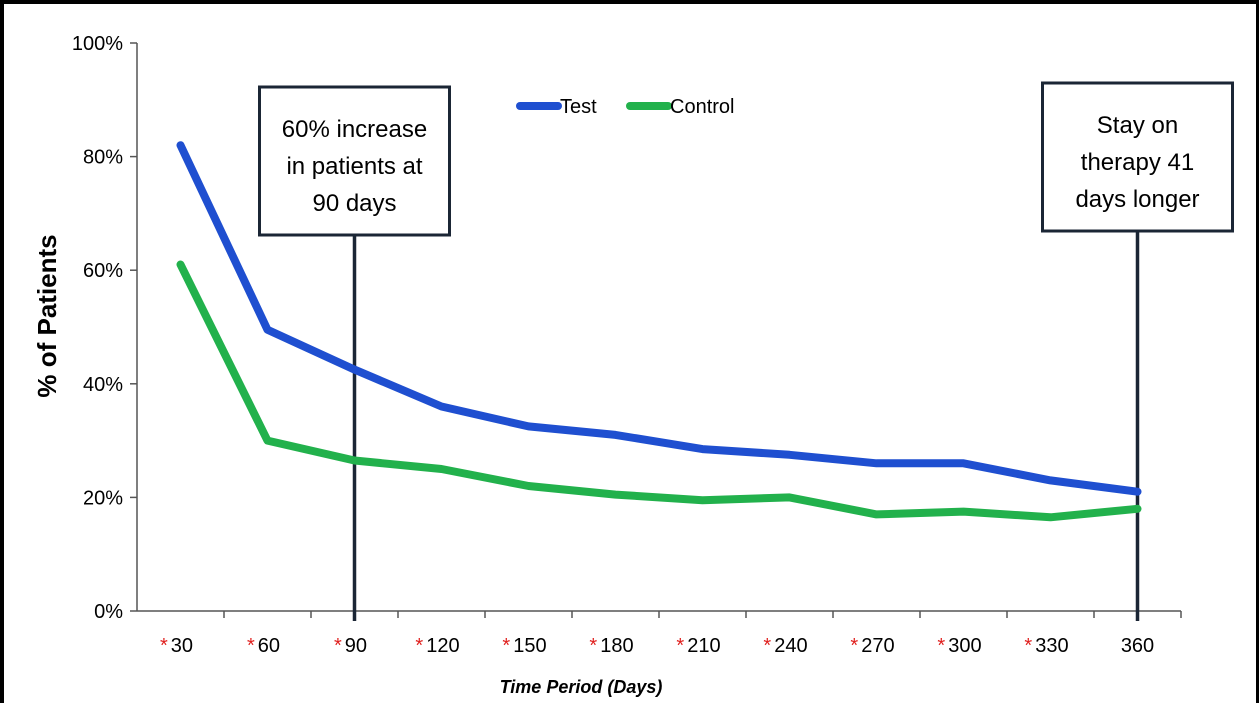  Describe the element at coordinates (103, 498) in the screenshot. I see `y-tick-label: 20%` at that location.